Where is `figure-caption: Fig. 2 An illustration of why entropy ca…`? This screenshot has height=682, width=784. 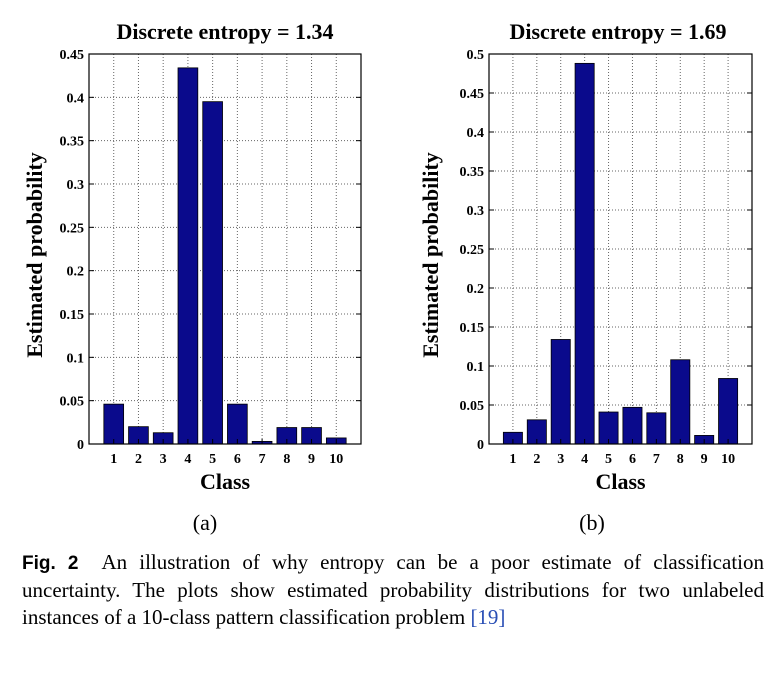
figure-caption: Fig. 2 An illustration of why entropy ca… is located at coordinates (393, 590).